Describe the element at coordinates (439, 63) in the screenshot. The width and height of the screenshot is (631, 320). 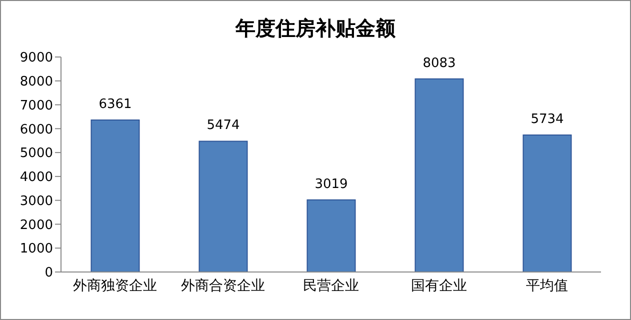
I see `data-label: 8083` at that location.